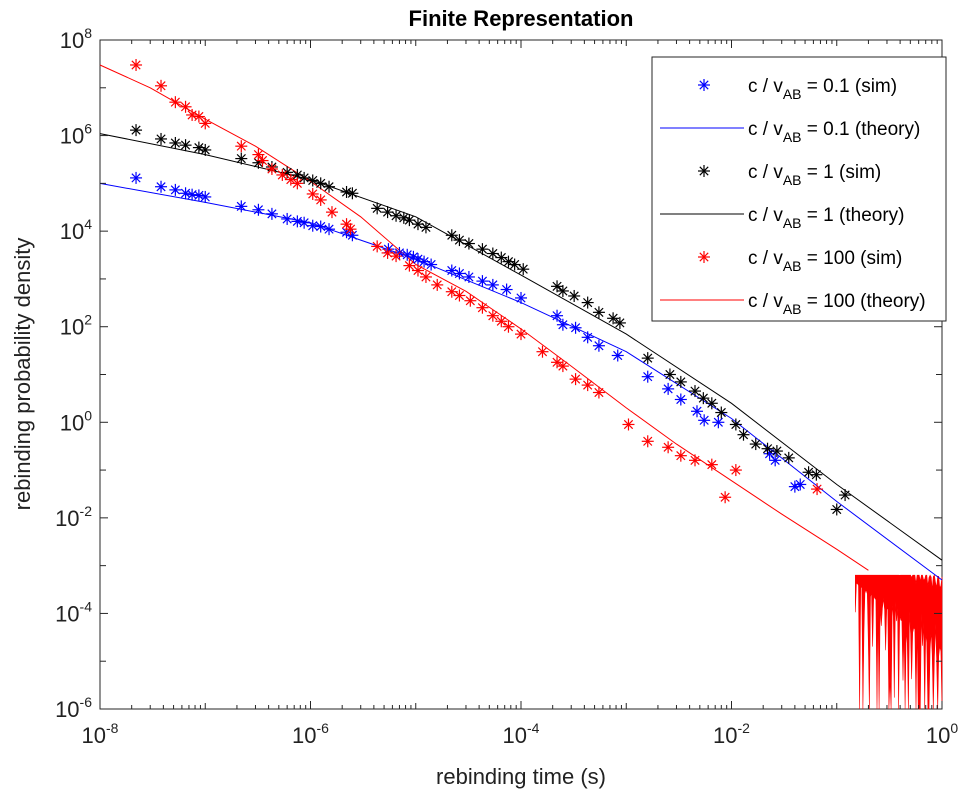 Image resolution: width=969 pixels, height=794 pixels. What do you see at coordinates (834, 132) in the screenshot?
I see `legend-entry: c / vAB = 0.1 (theory)` at bounding box center [834, 132].